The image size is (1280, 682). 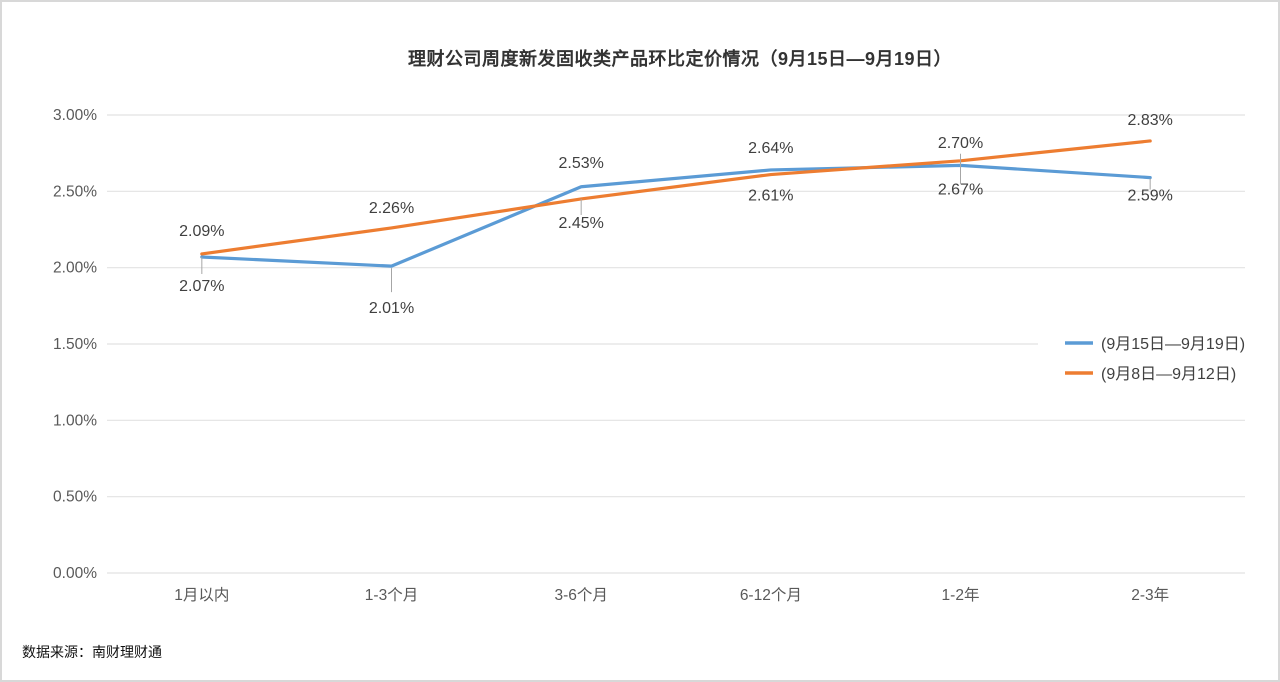 I want to click on y-tick-label: 2.00%, so click(x=75, y=268).